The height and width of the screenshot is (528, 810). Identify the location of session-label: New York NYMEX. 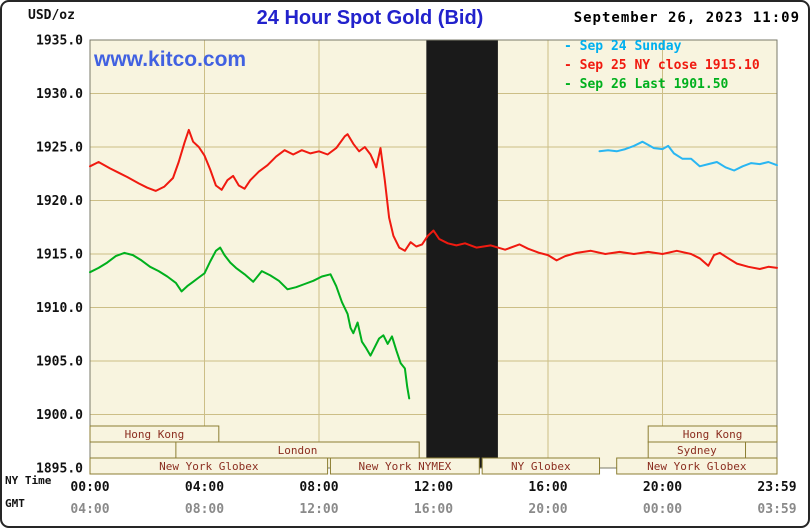
(405, 466).